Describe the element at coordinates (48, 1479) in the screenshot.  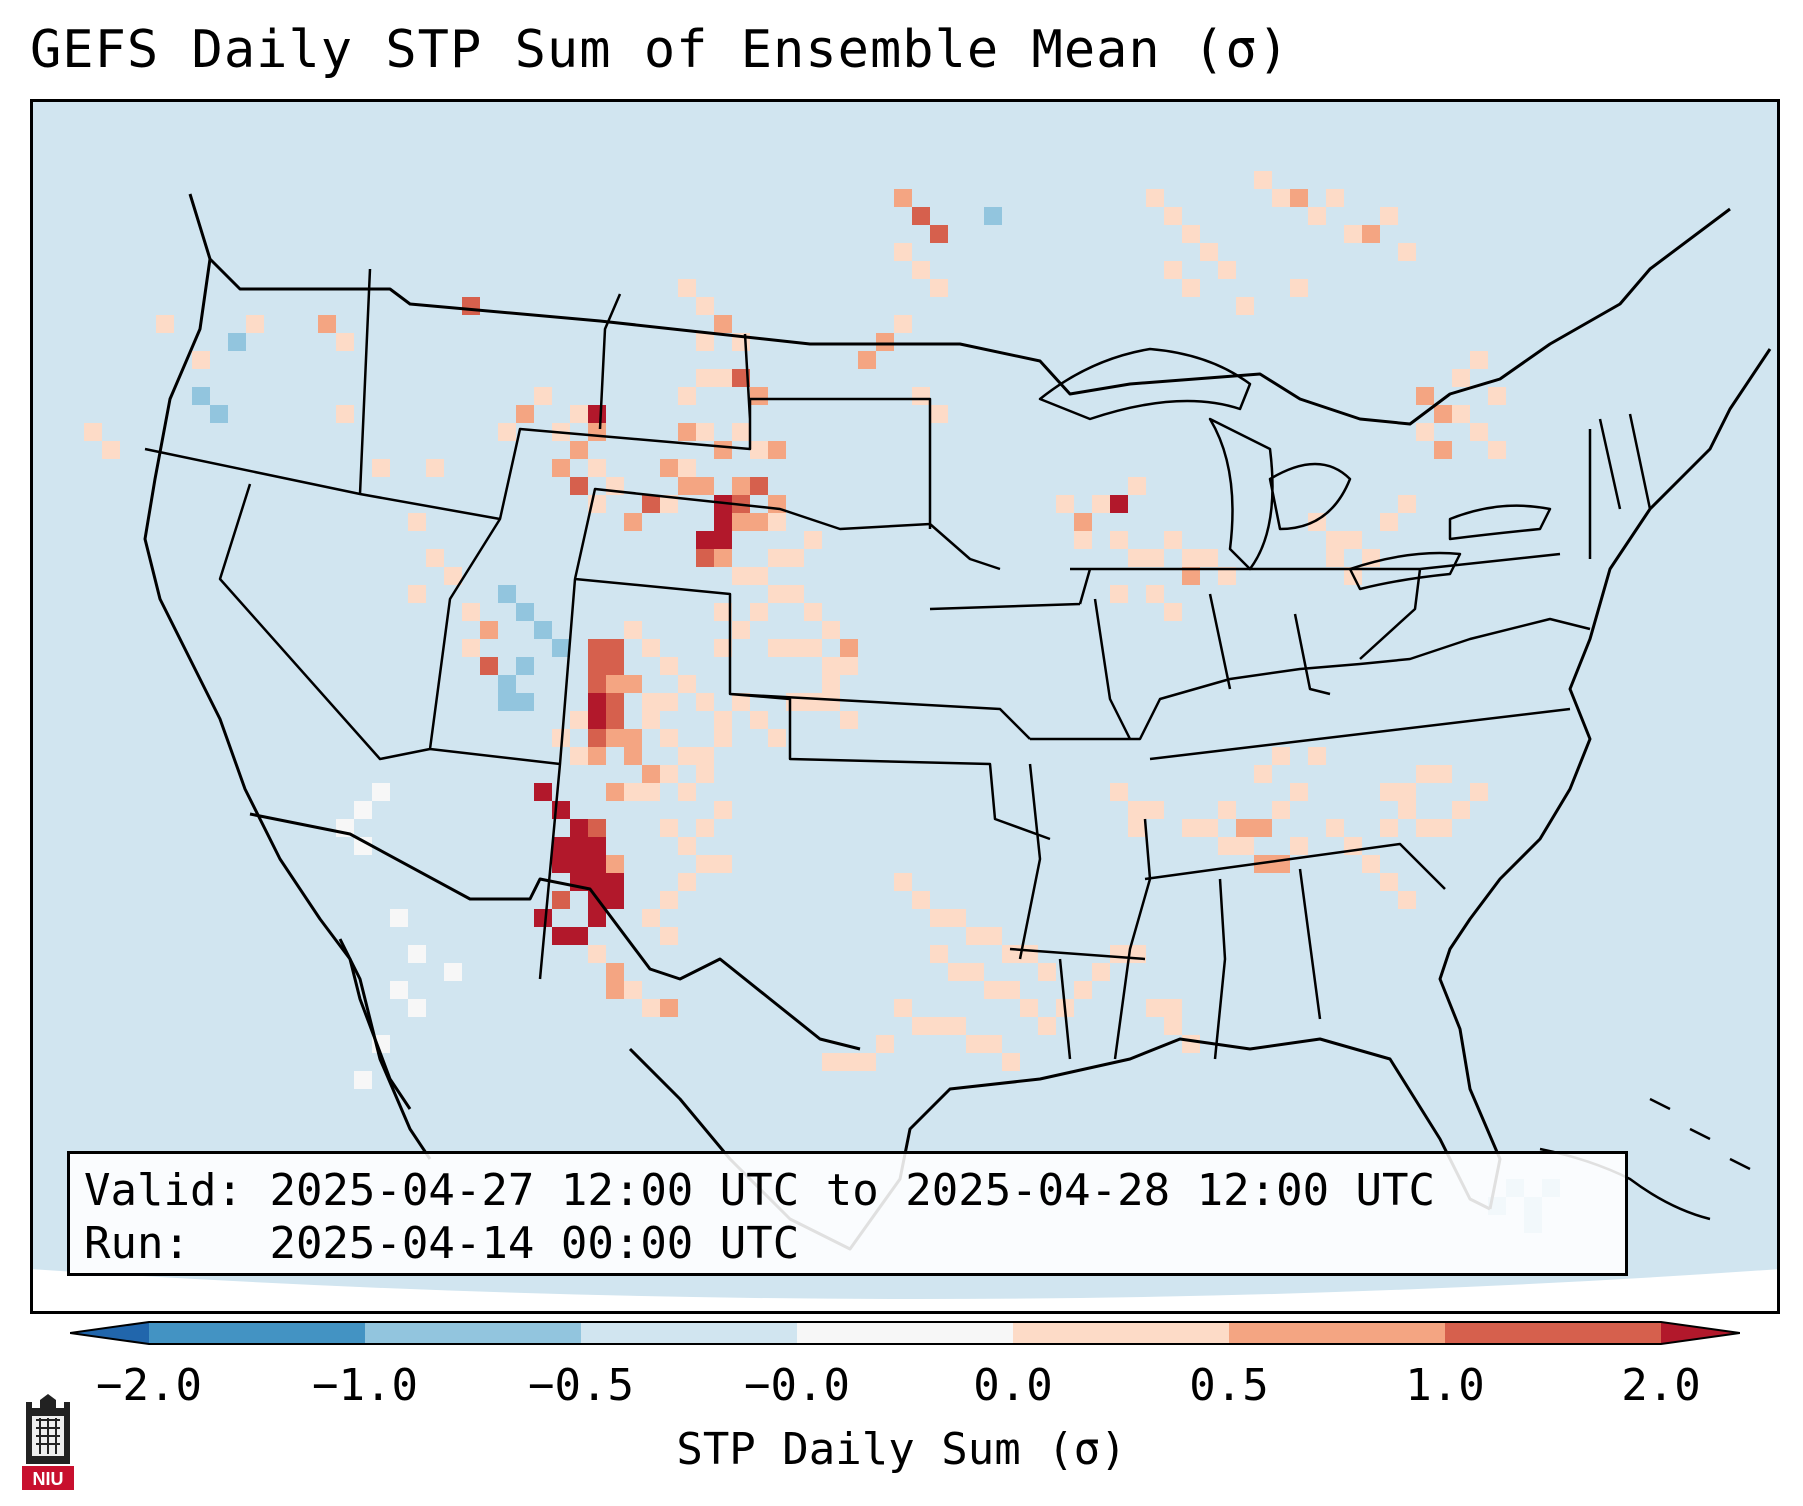
I see `niu-logo-text: NIU` at that location.